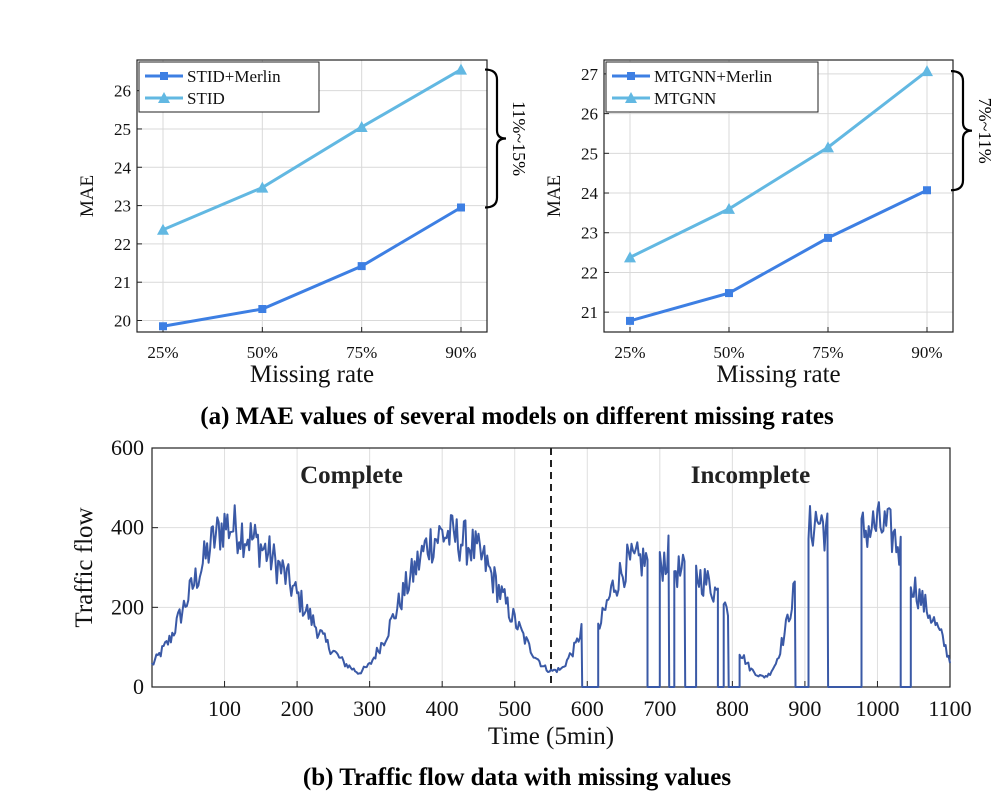 Image resolution: width=999 pixels, height=810 pixels. What do you see at coordinates (351, 475) in the screenshot?
I see `region-complete-label: Complete` at bounding box center [351, 475].